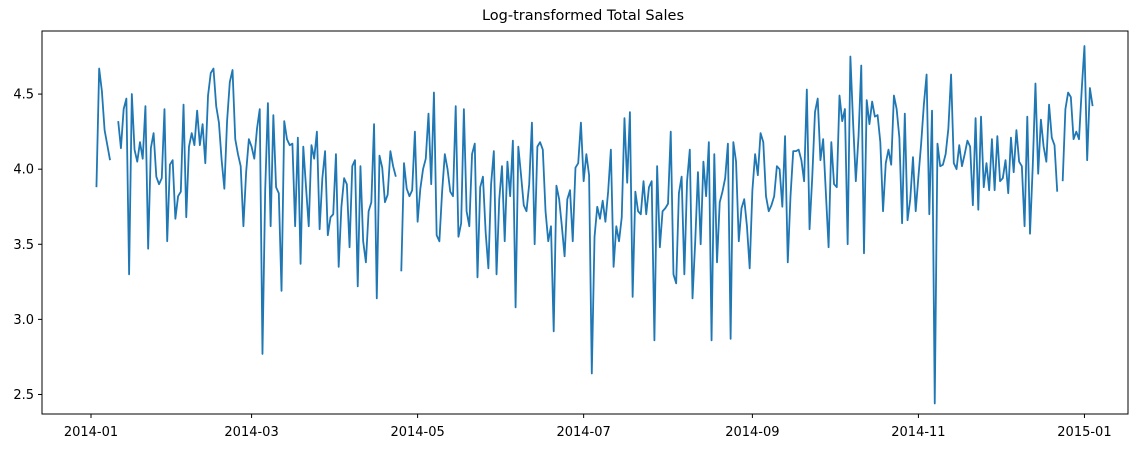 The image size is (1136, 449). Describe the element at coordinates (23, 395) in the screenshot. I see `y-tick-label: 2.5` at that location.